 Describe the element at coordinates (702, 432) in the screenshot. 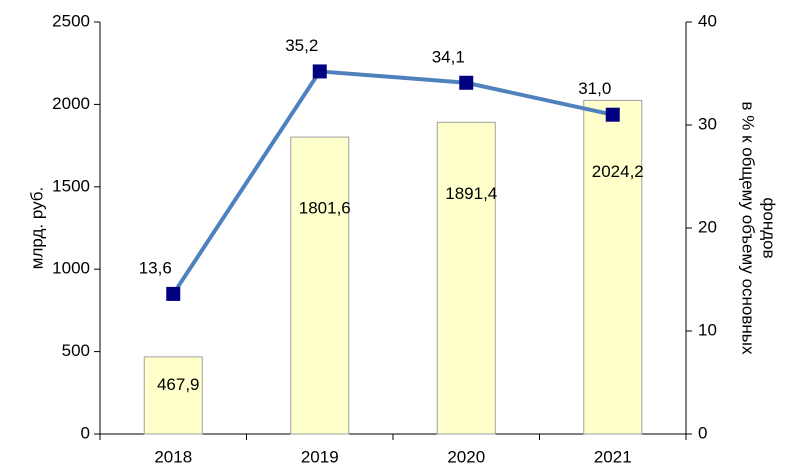

I see `y2-tick-label: 0` at that location.